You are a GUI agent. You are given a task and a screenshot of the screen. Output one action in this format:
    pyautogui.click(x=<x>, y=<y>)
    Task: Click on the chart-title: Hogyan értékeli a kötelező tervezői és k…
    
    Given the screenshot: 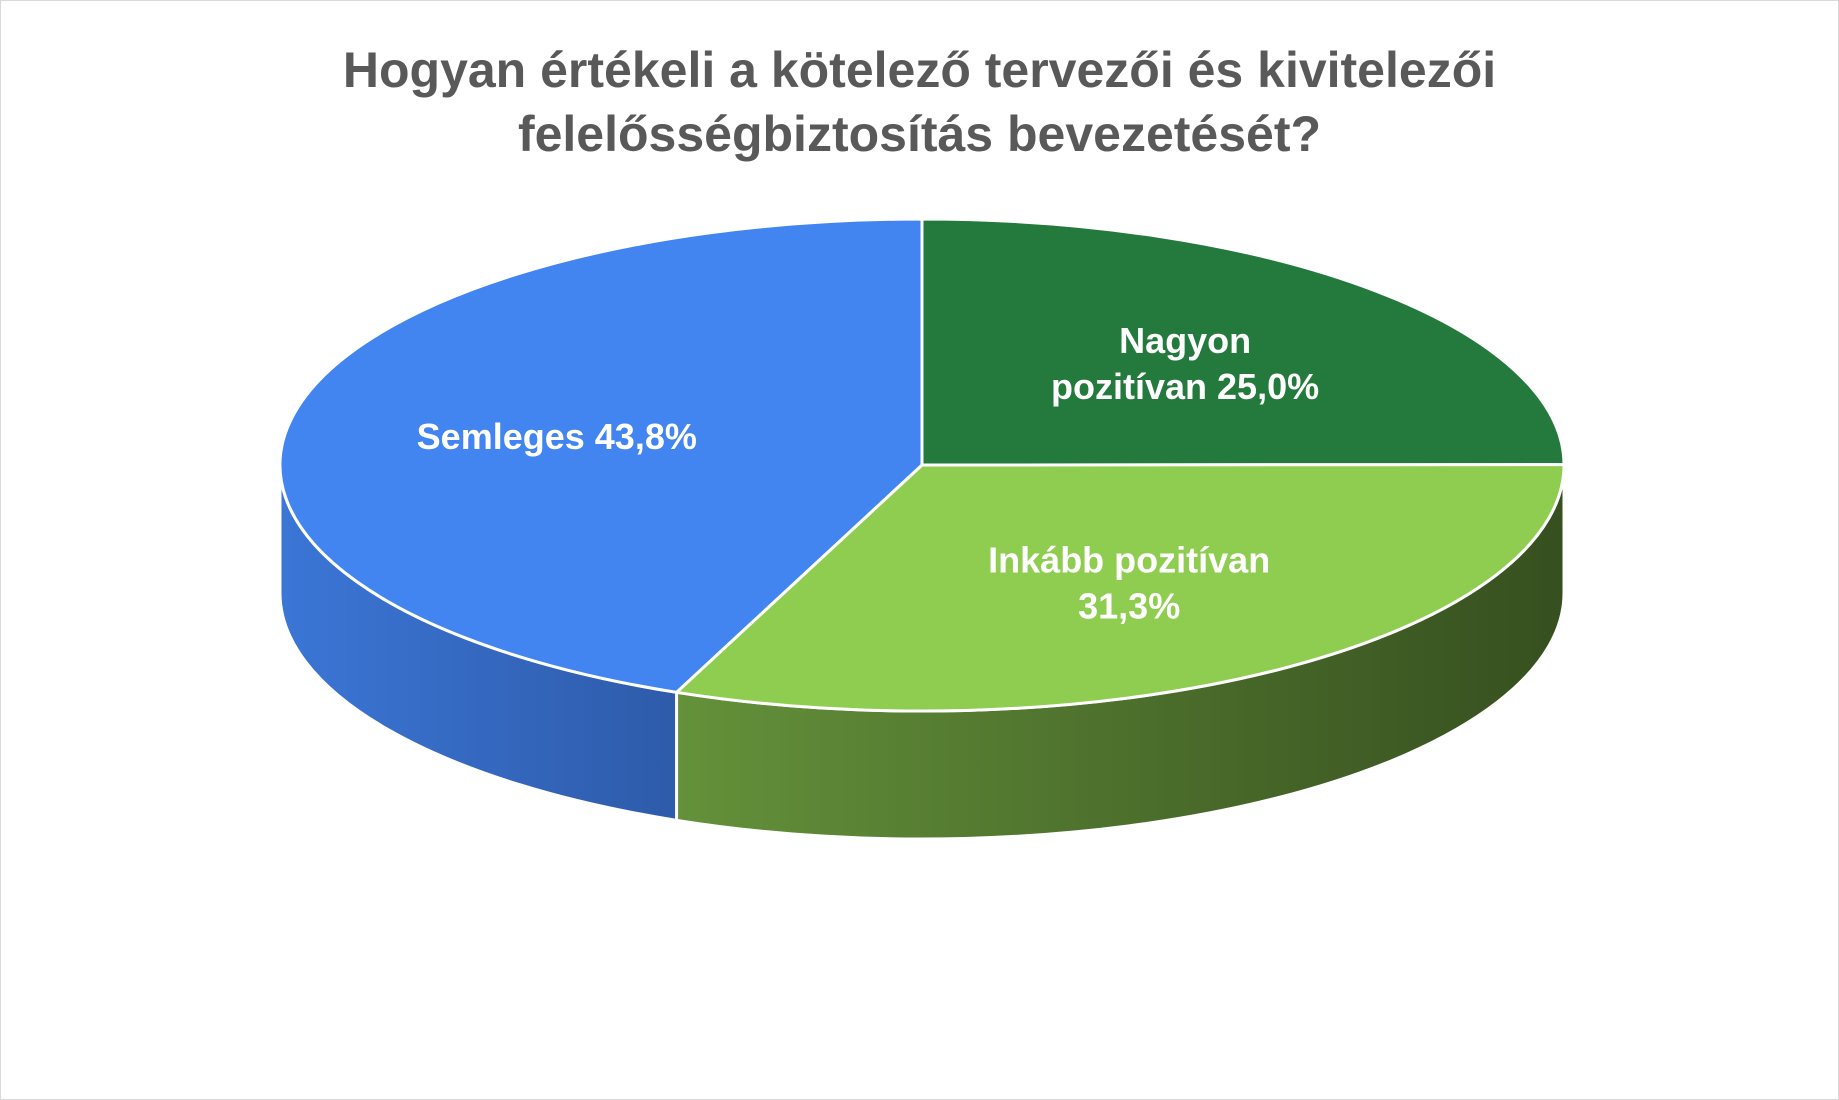 What is the action you would take?
    pyautogui.click(x=919, y=102)
    